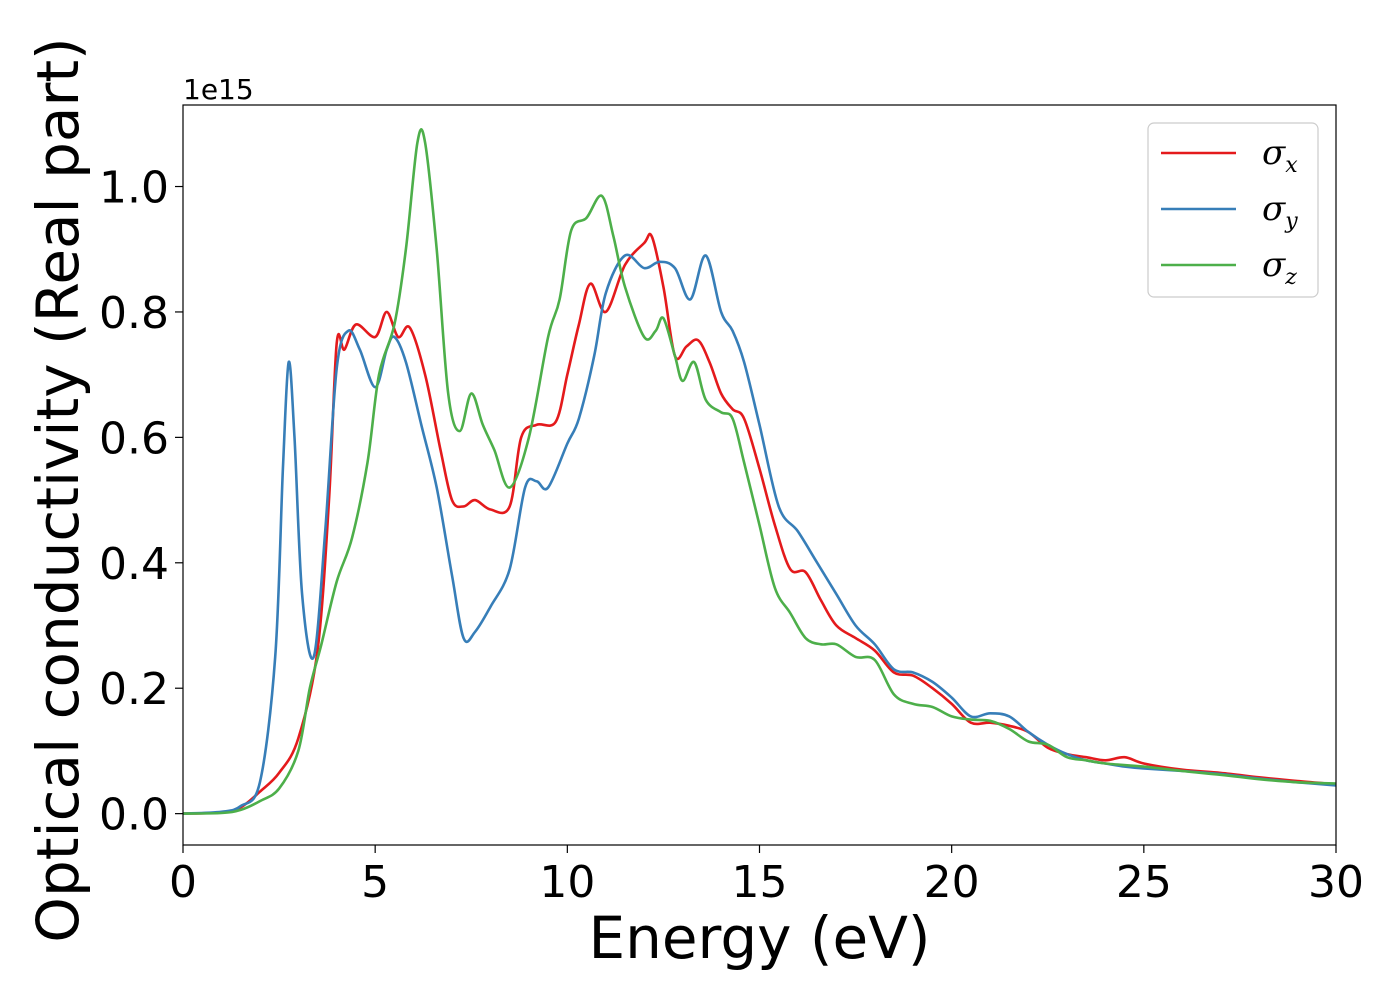 Image resolution: width=1400 pixels, height=1000 pixels. Describe the element at coordinates (1291, 165) in the screenshot. I see `legend-subscript: x` at that location.